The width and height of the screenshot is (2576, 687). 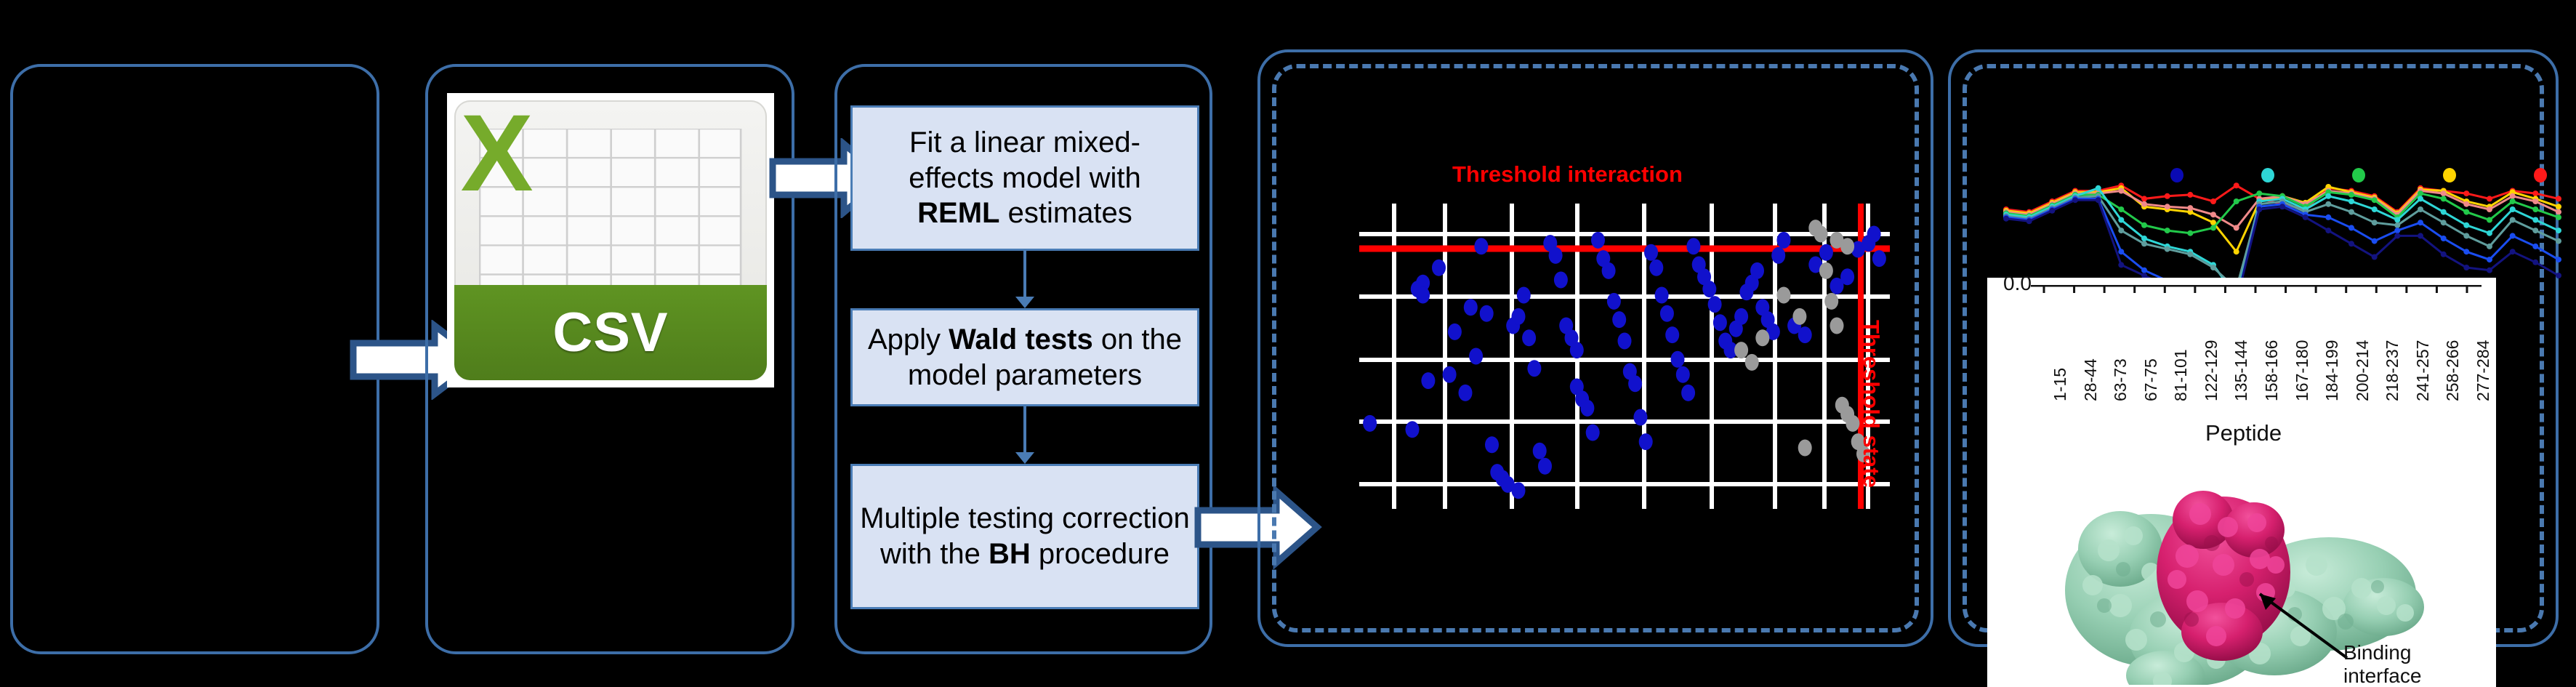 What do you see at coordinates (1009, 554) in the screenshot?
I see `step-bh-keyword: BH` at bounding box center [1009, 554].